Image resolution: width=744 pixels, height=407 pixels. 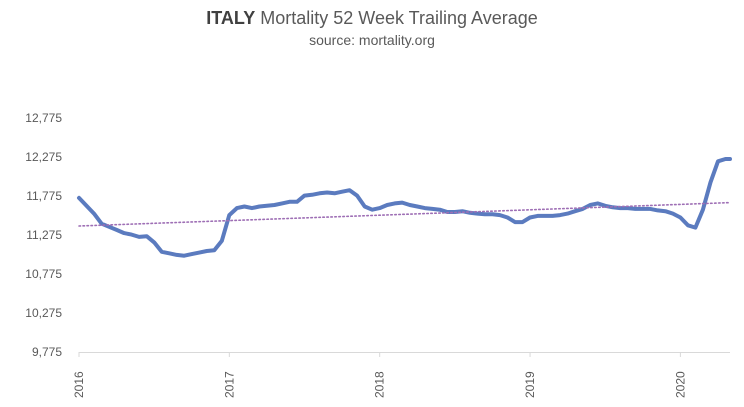 I want to click on x-tick-label: 2018, so click(x=380, y=384).